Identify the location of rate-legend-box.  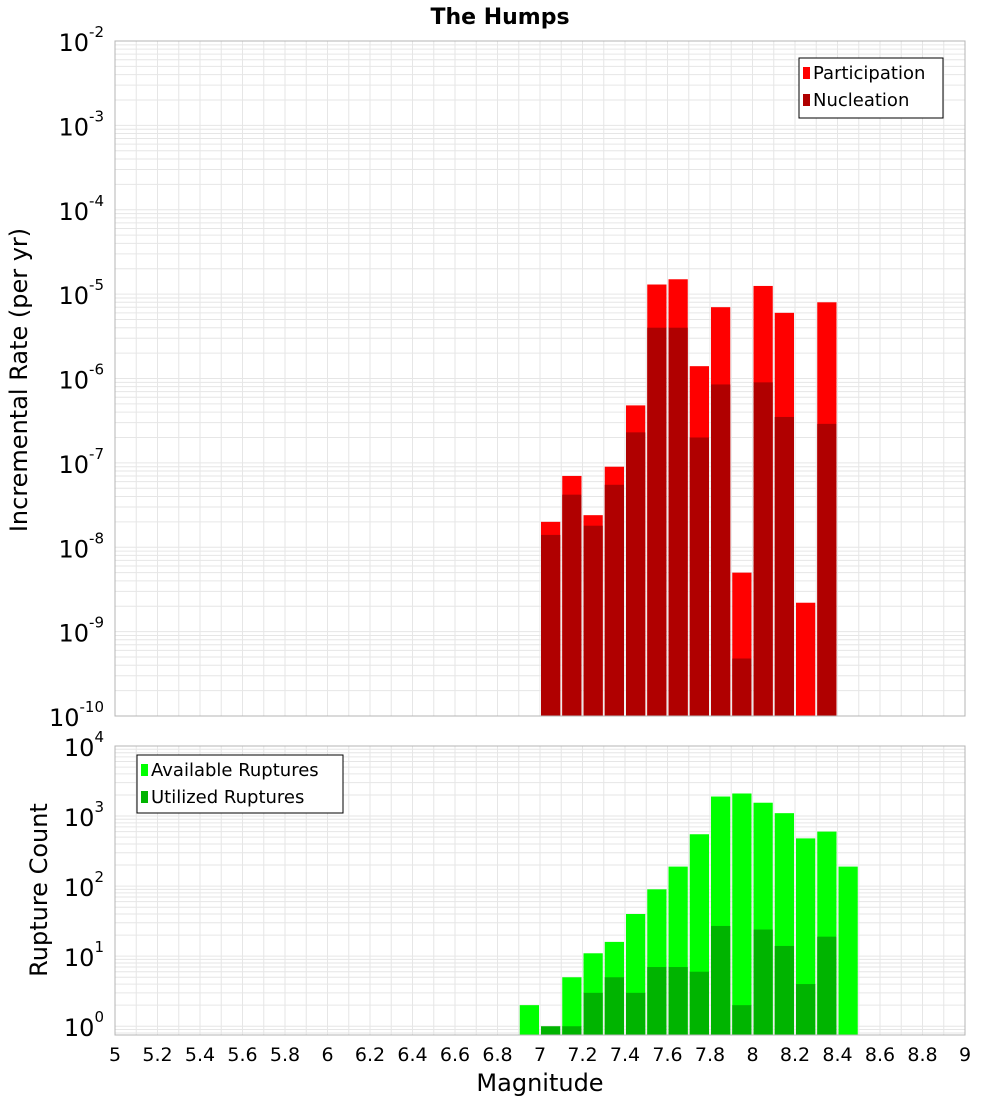
(871, 88).